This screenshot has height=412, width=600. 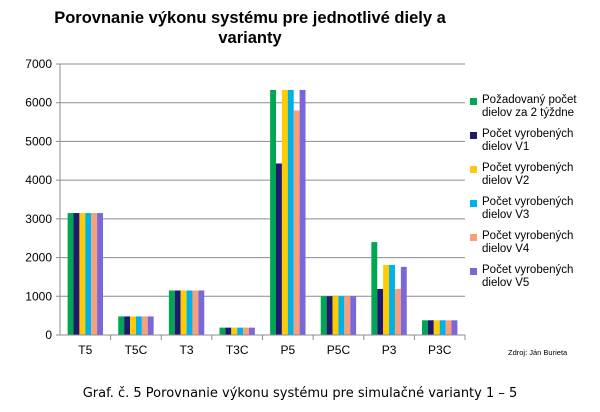 I want to click on legend-item: Počet vyrobených dielov V1, so click(x=534, y=145).